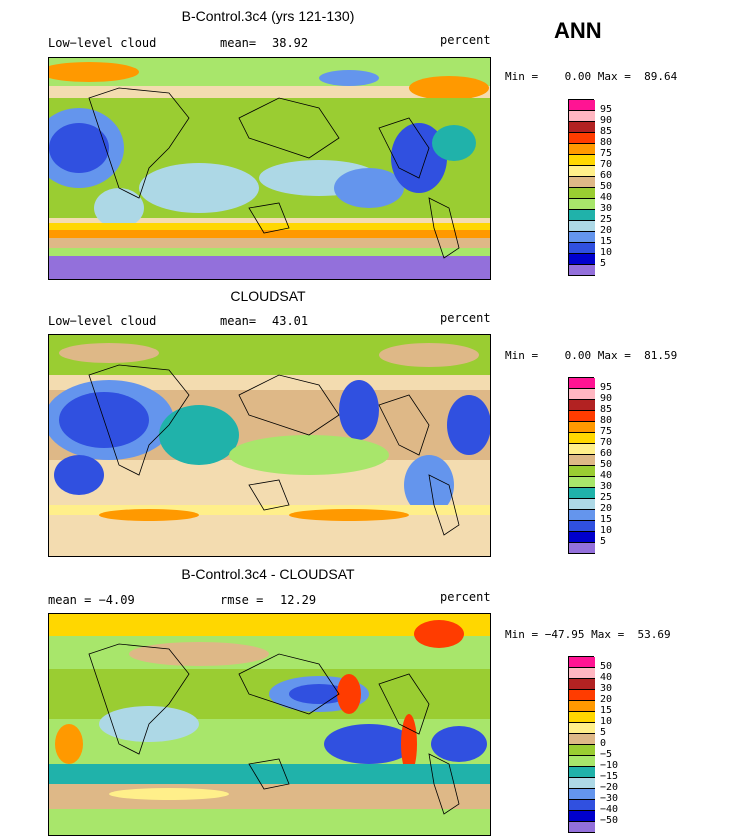 The width and height of the screenshot is (733, 840). Describe the element at coordinates (606, 754) in the screenshot. I see `colorbar-level-label: −5` at that location.